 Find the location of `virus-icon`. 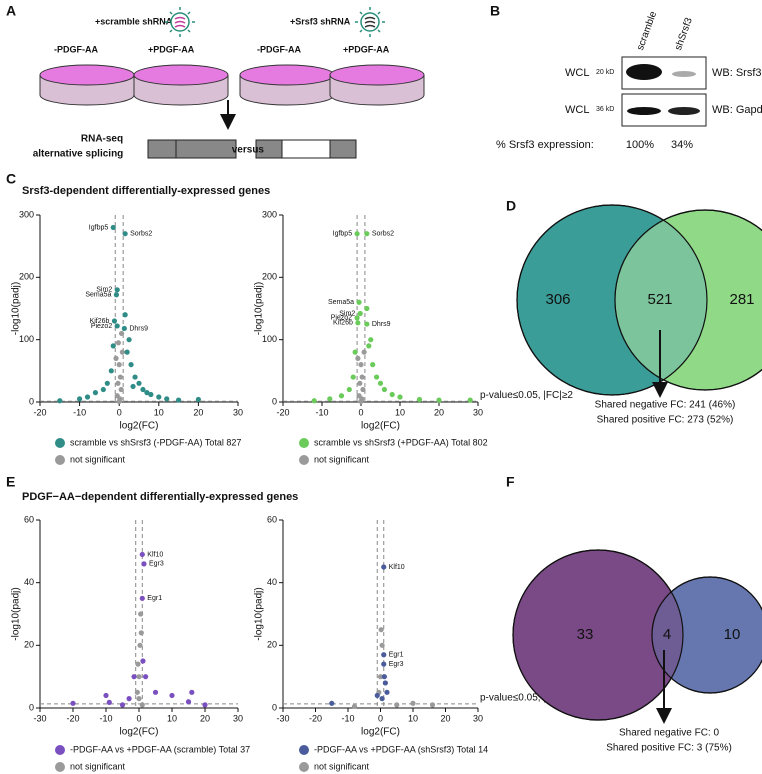

virus-icon is located at coordinates (275, 22).